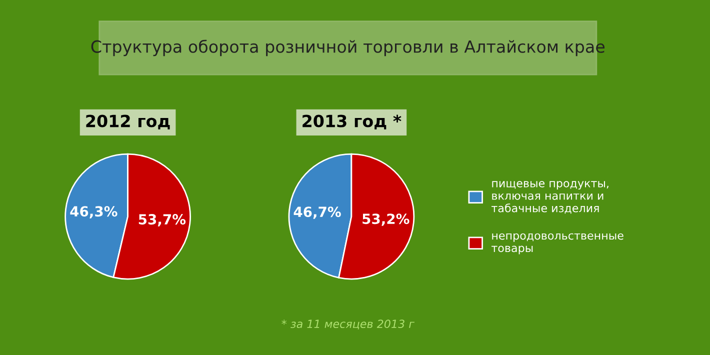 The height and width of the screenshot is (355, 710). I want to click on legend-label: непродовольственные товары, so click(557, 243).